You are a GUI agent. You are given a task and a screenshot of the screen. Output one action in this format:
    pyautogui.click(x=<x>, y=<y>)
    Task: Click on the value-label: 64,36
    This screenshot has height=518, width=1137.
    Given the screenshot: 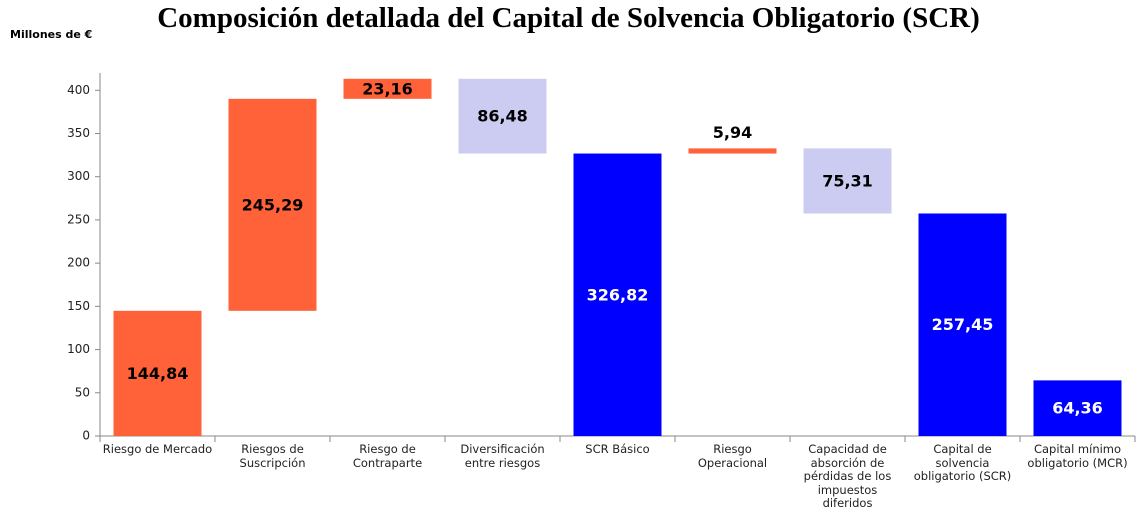 What is the action you would take?
    pyautogui.click(x=1077, y=408)
    